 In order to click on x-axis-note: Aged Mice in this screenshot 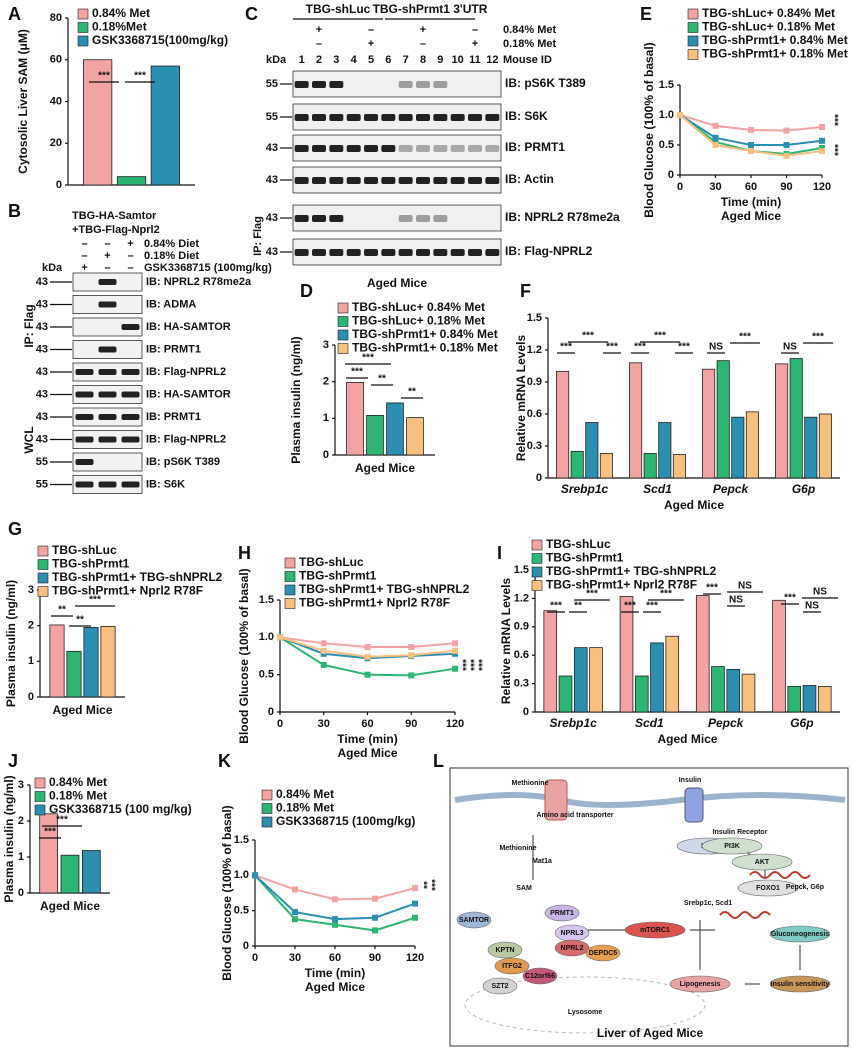, I will do `click(335, 987)`.